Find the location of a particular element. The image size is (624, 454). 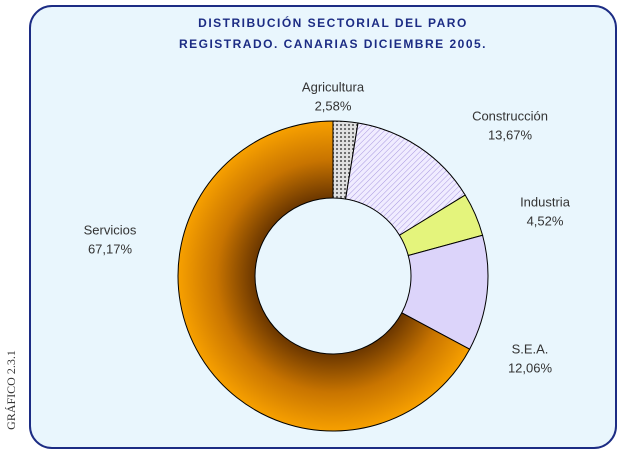

slice-label: Servicios is located at coordinates (110, 229).